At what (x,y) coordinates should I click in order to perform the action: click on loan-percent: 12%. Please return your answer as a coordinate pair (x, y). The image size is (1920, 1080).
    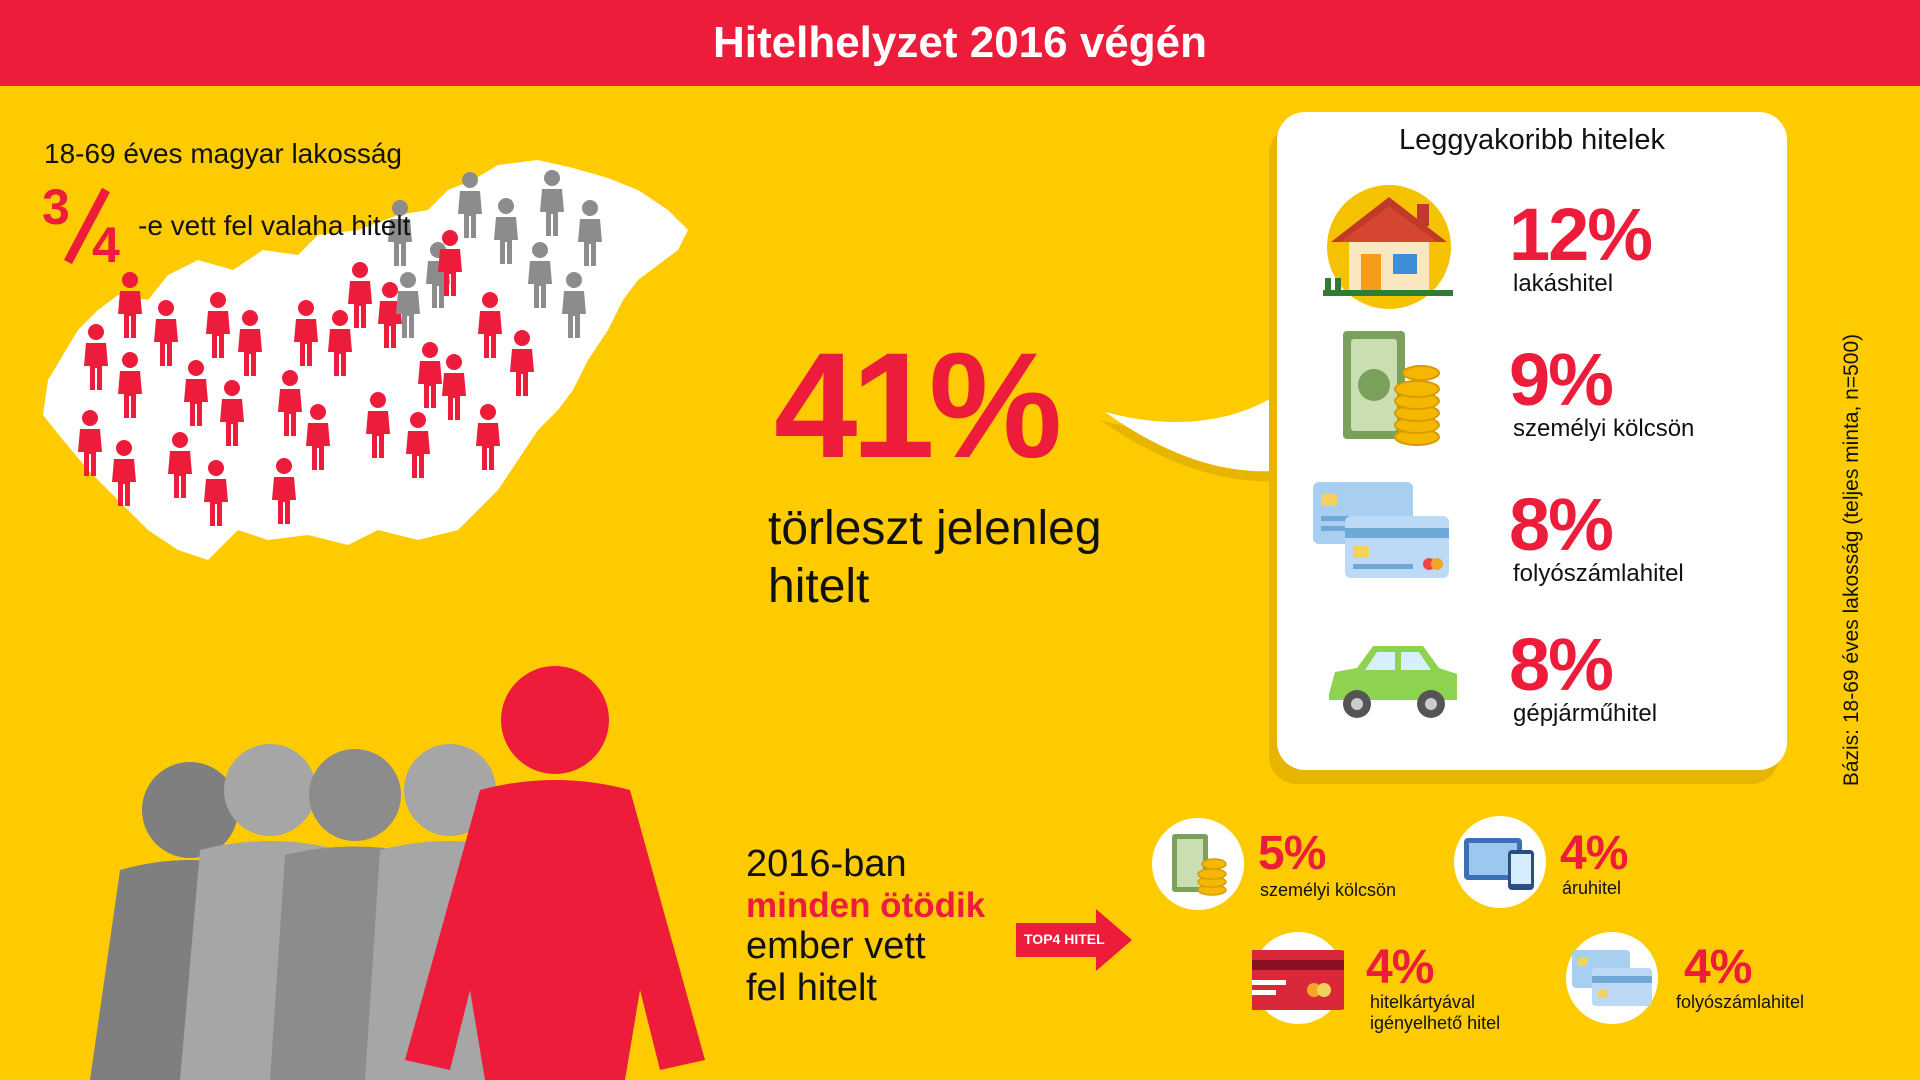
    Looking at the image, I should click on (1581, 234).